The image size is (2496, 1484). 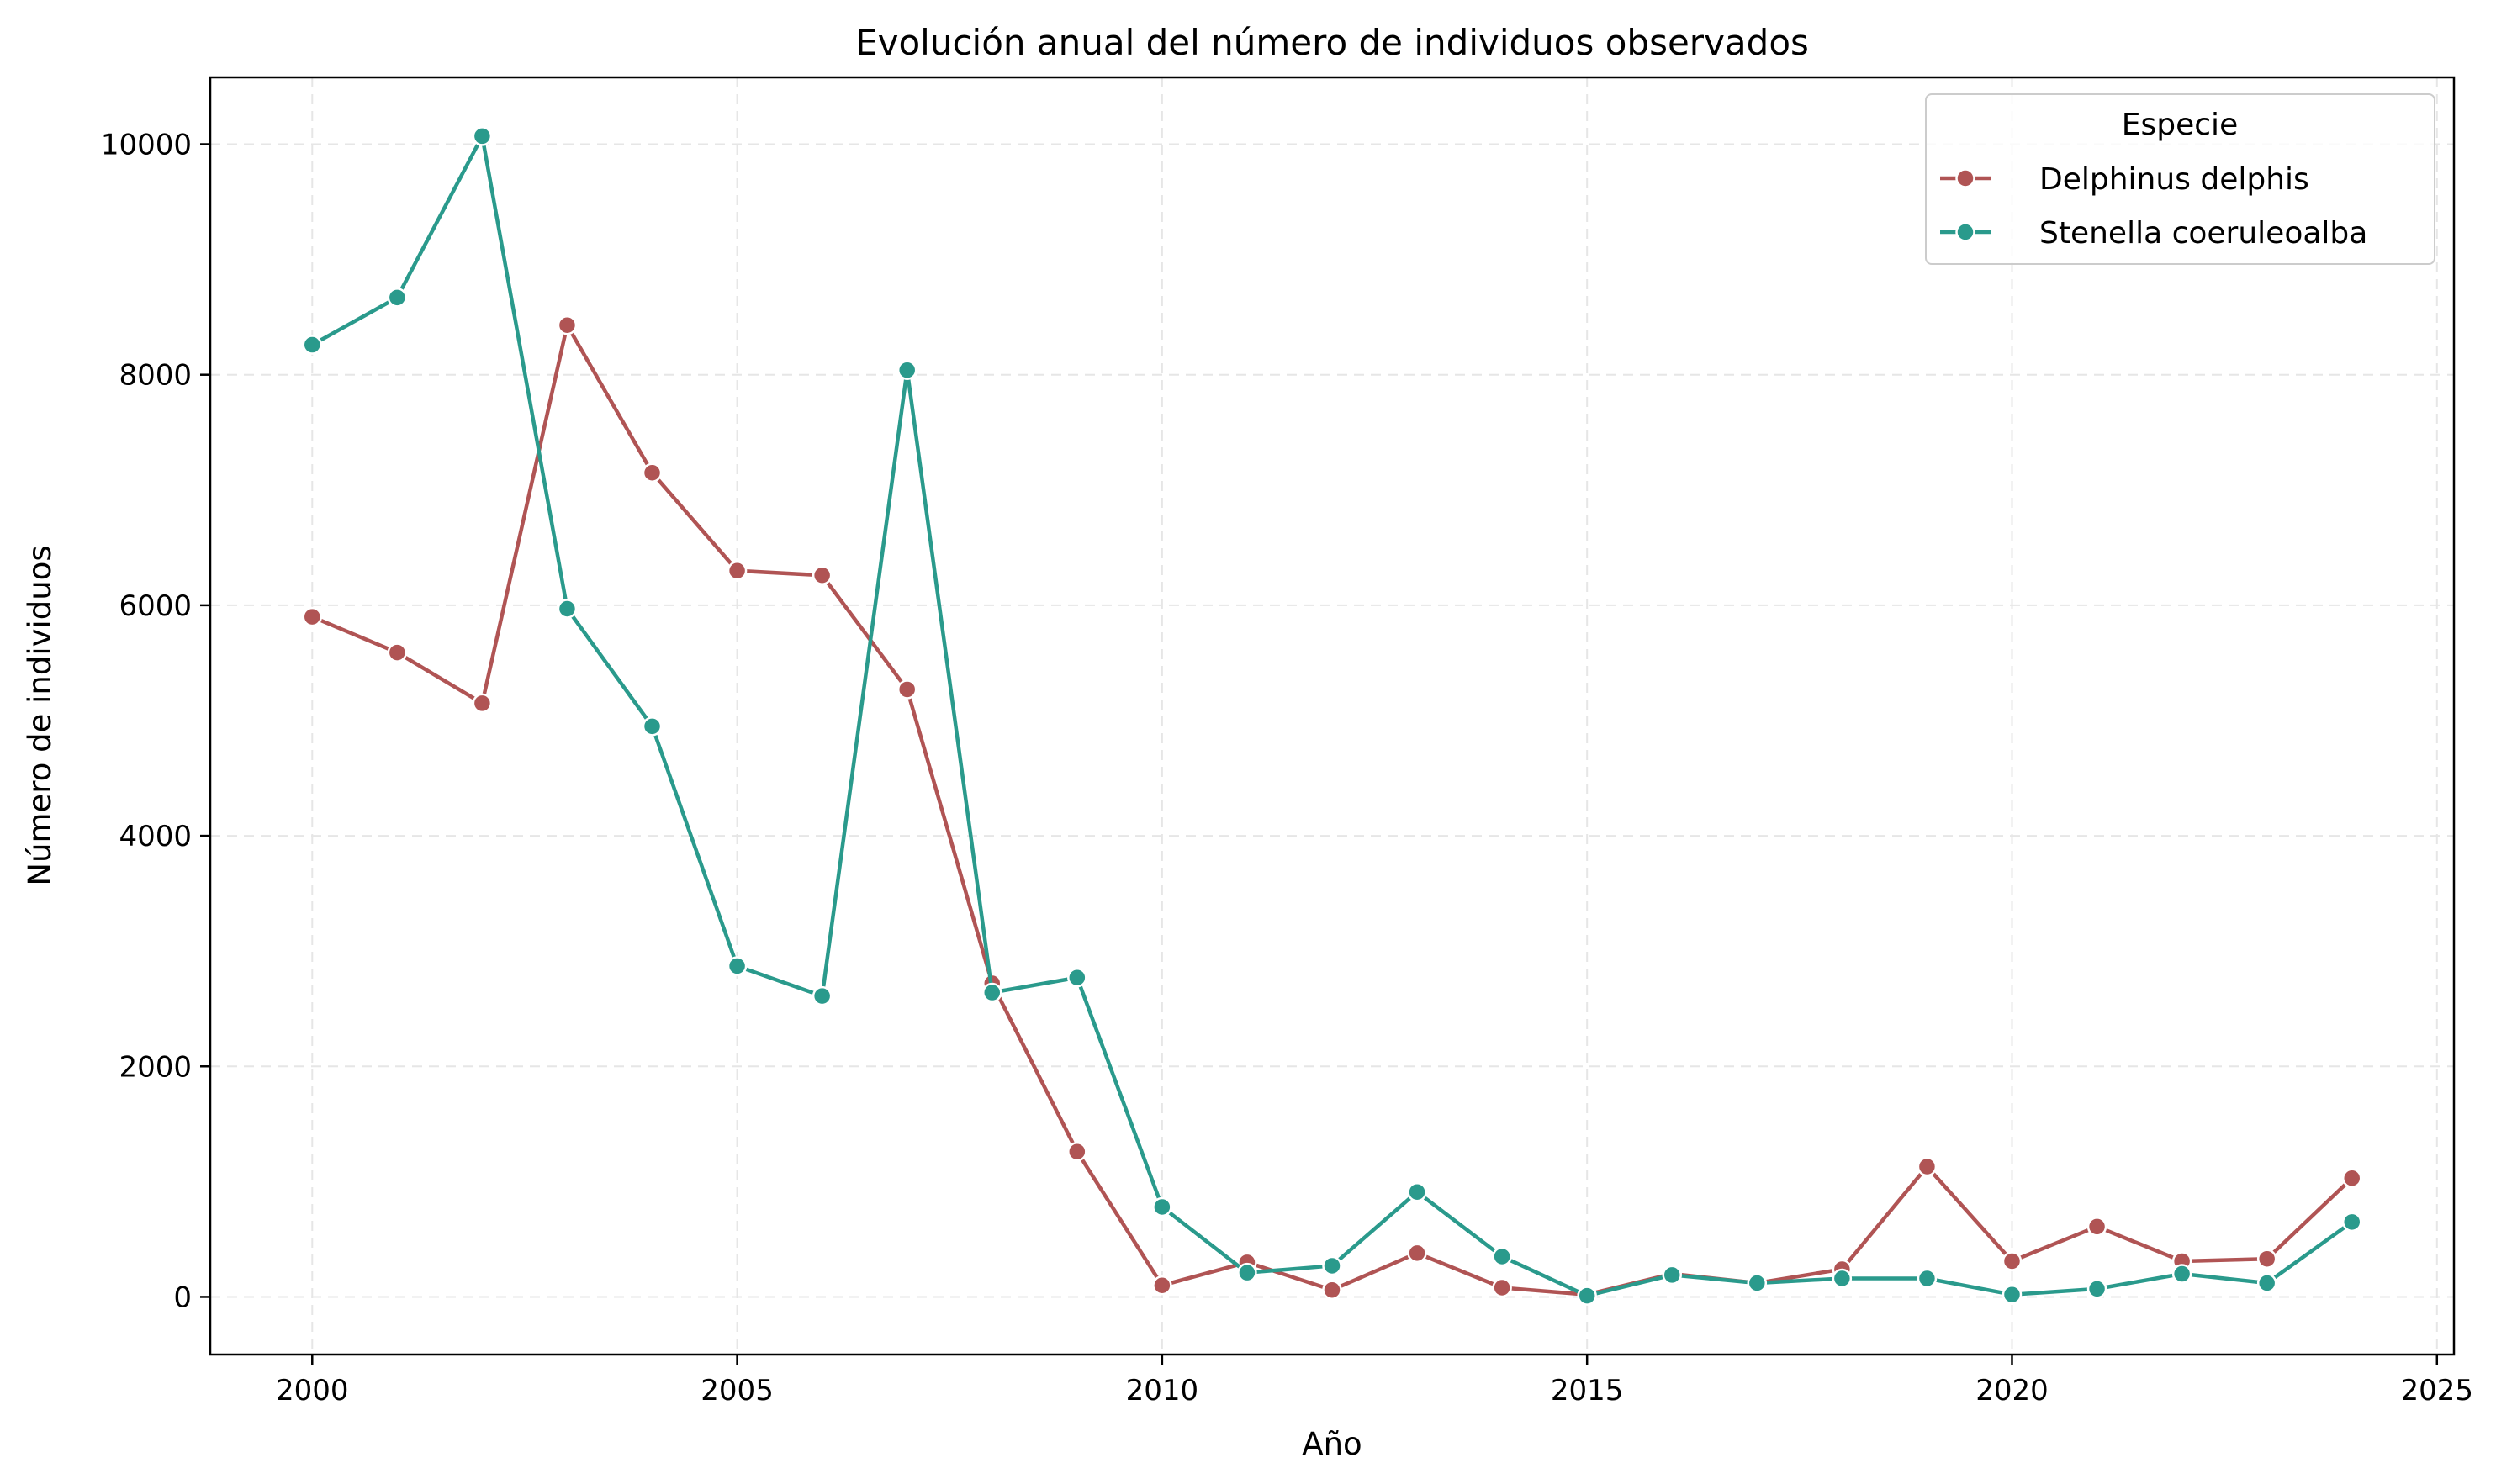 What do you see at coordinates (2174, 179) in the screenshot?
I see `legend-label: Delphinus delphis` at bounding box center [2174, 179].